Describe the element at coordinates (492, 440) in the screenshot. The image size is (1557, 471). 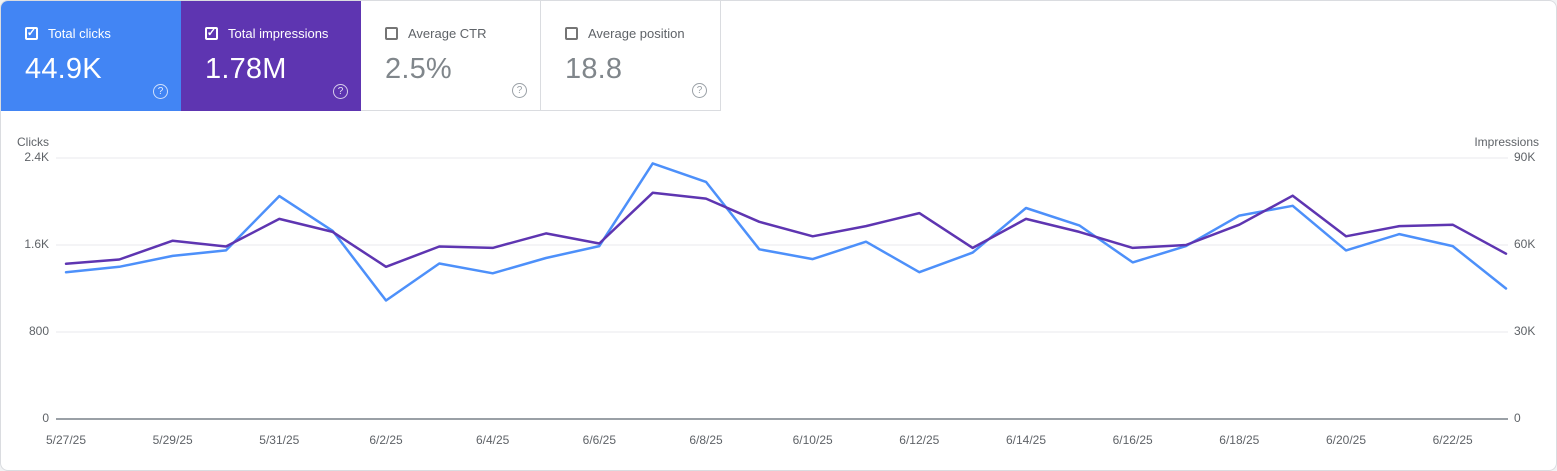
I see `x-axis-date-label: 6/4/25` at that location.